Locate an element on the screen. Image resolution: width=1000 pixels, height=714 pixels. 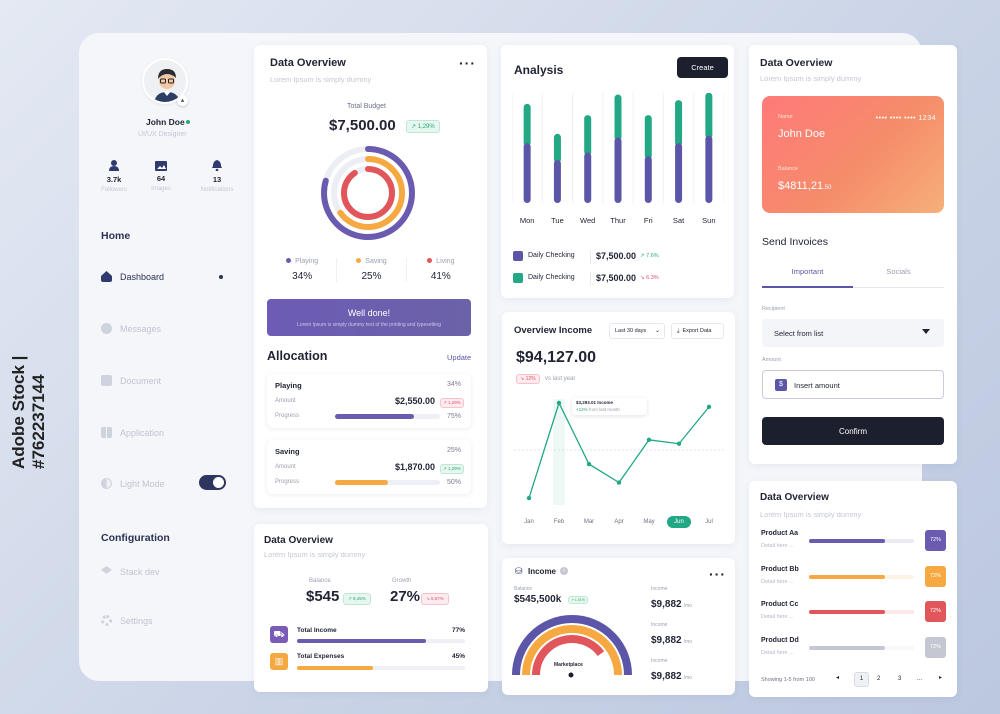
product-row: Product Cc Detail here ... 72% is located at coordinates (854, 612).